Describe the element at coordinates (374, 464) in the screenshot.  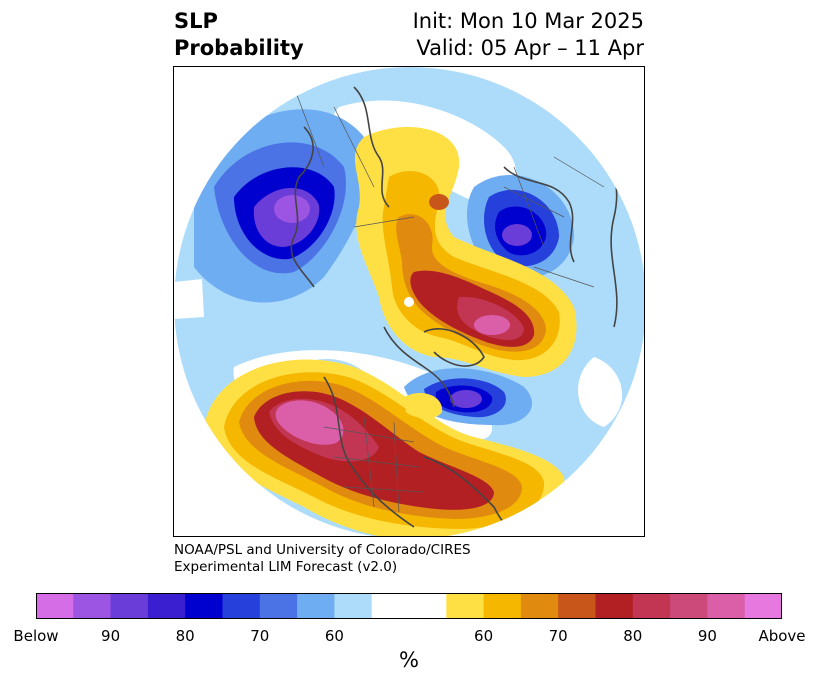
I see `border-us-states` at that location.